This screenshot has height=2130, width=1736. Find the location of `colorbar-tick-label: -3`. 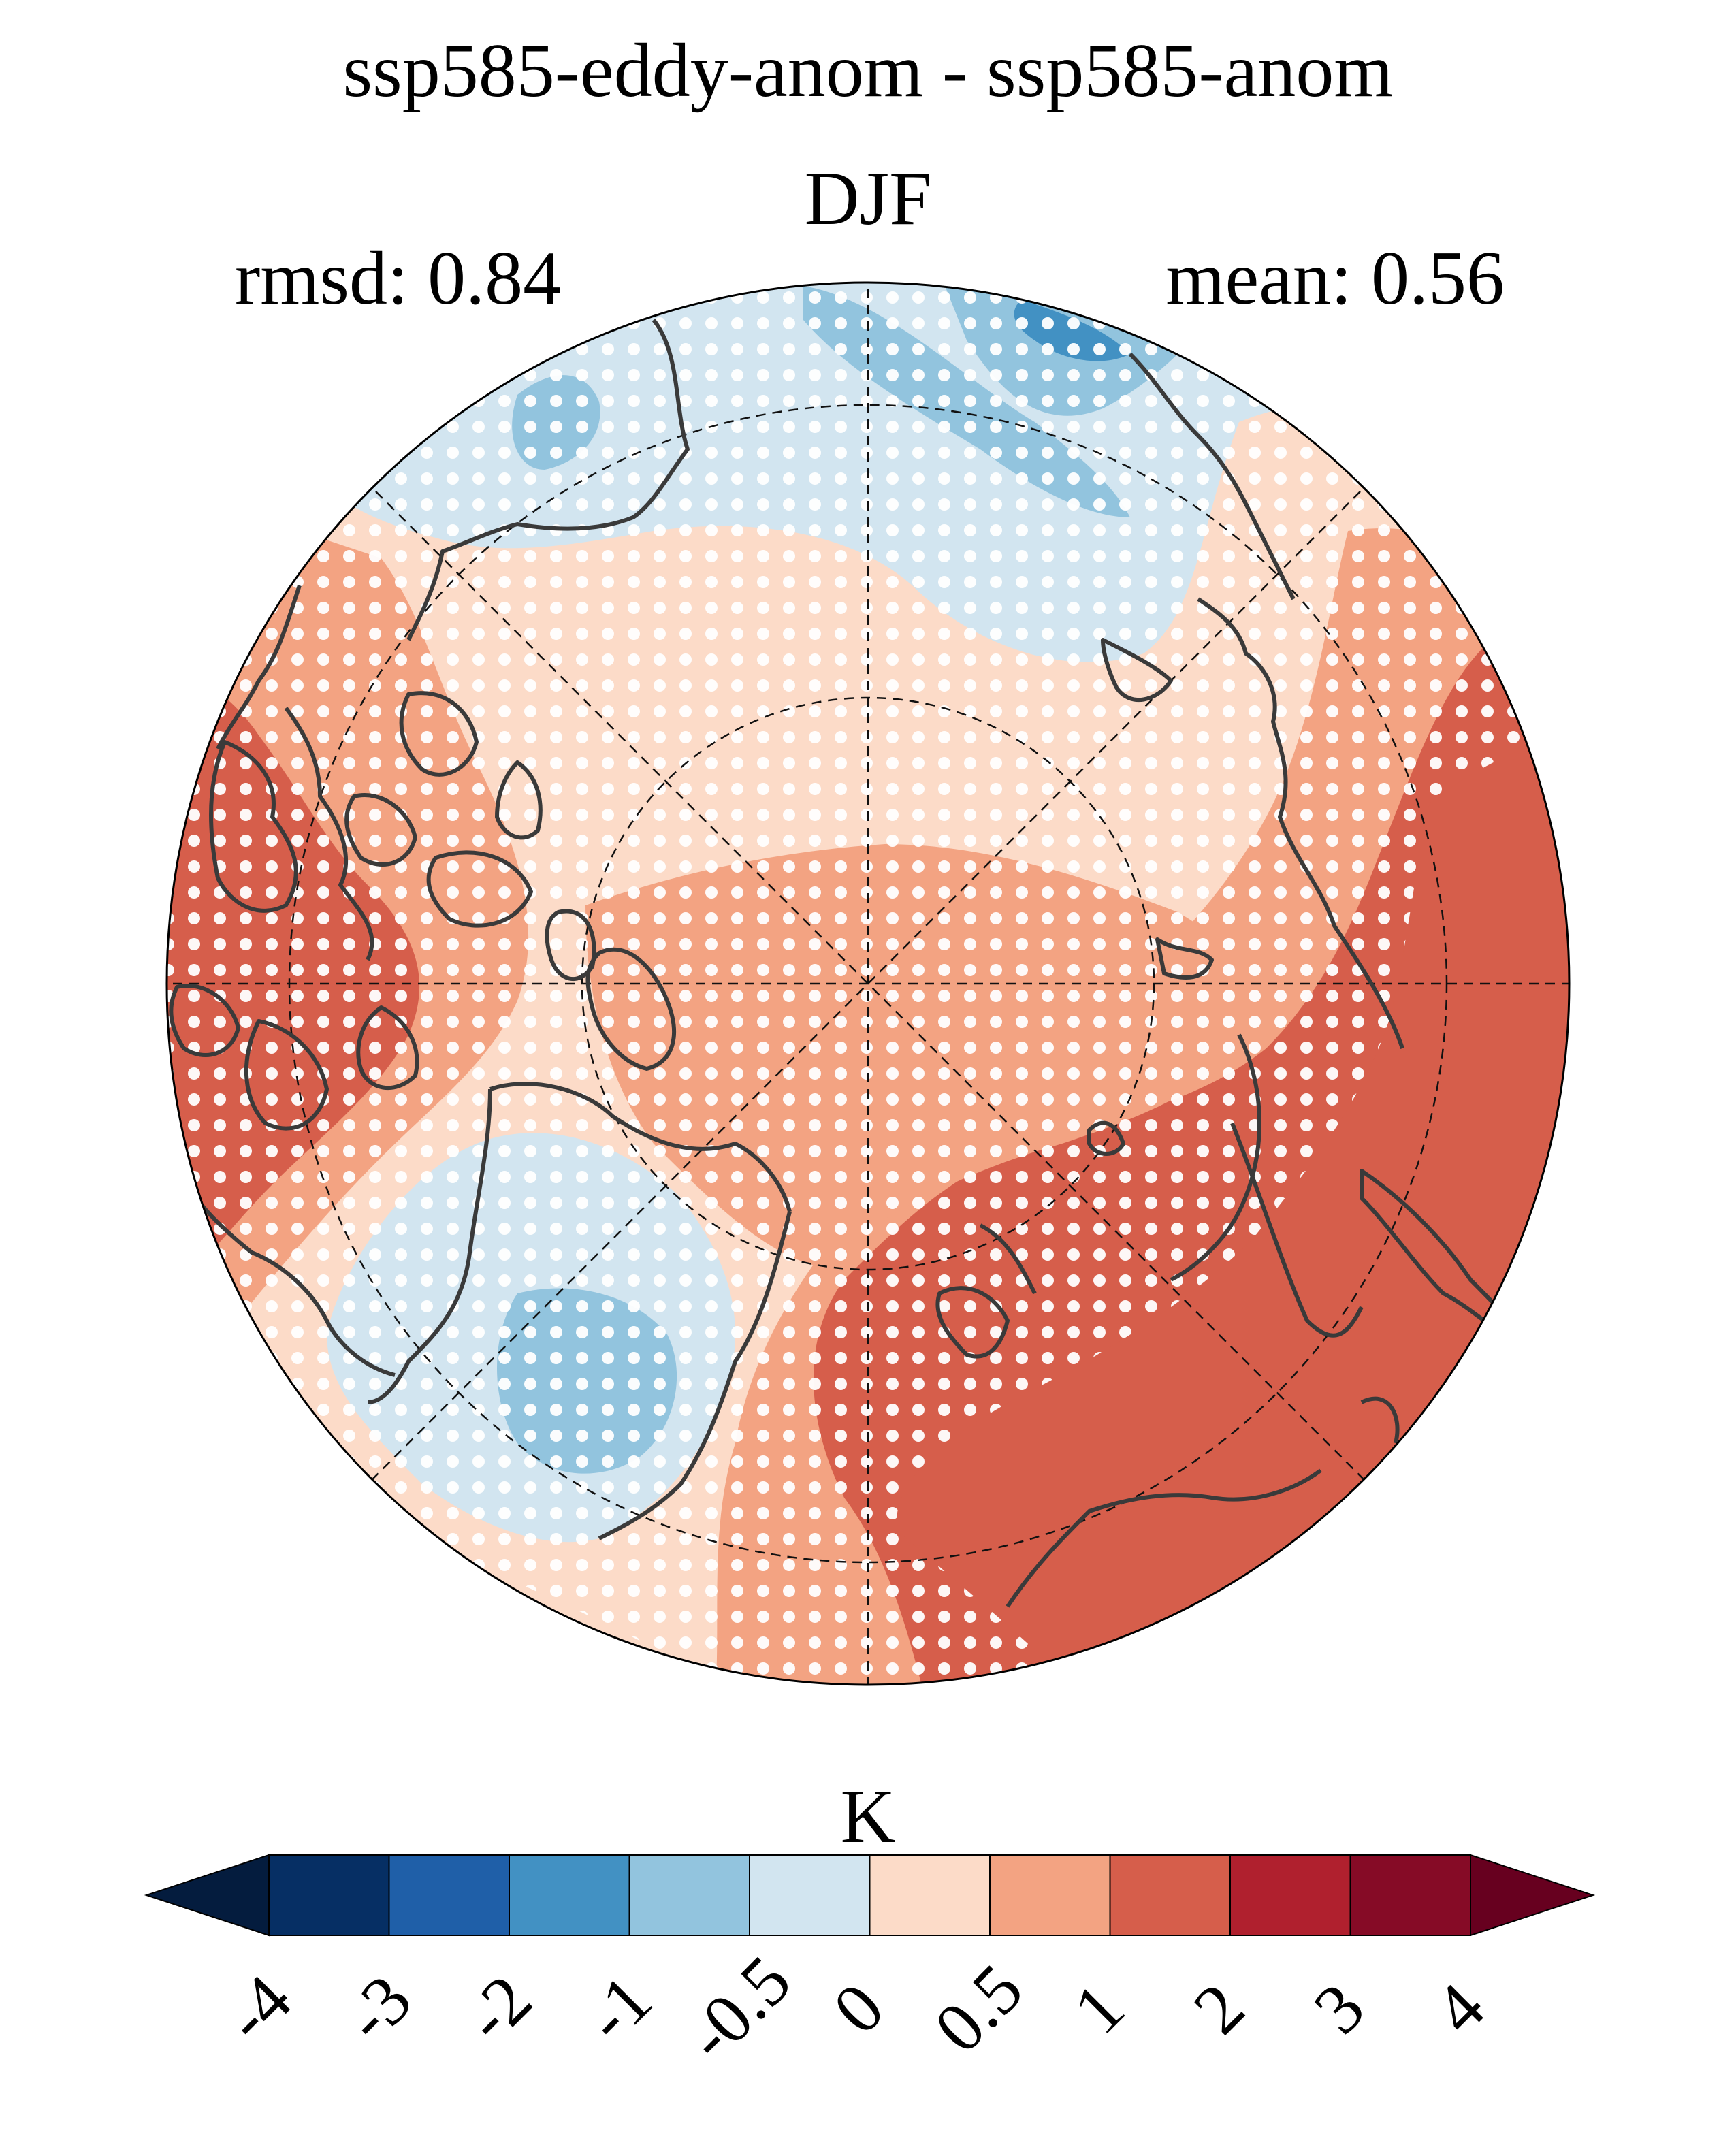

colorbar-tick-label: -3 is located at coordinates (378, 2008).